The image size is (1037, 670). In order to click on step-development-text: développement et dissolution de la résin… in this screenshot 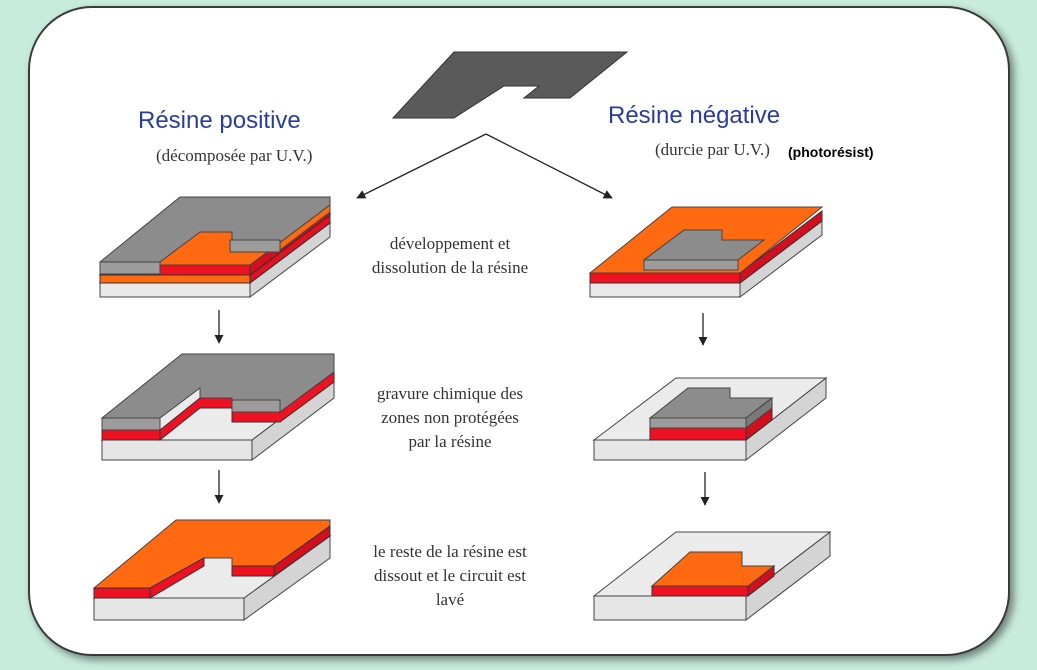, I will do `click(450, 256)`.